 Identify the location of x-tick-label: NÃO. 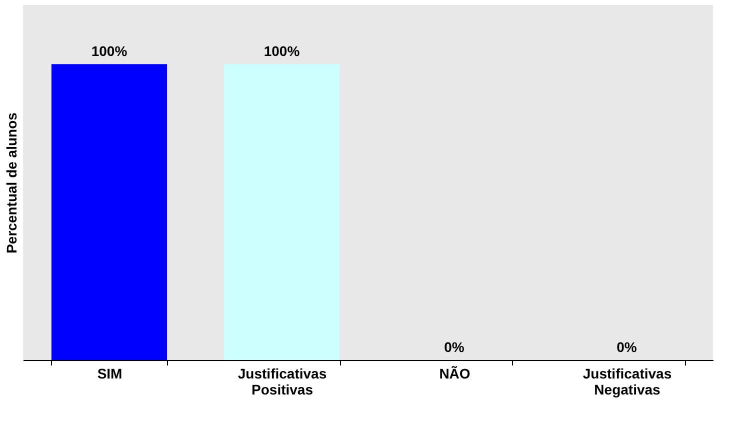
(454, 374).